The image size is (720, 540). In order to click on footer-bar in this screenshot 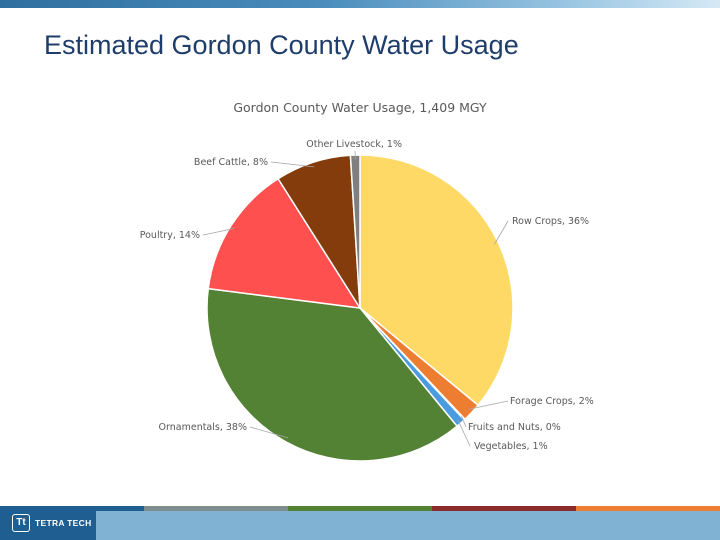, I will do `click(360, 525)`.